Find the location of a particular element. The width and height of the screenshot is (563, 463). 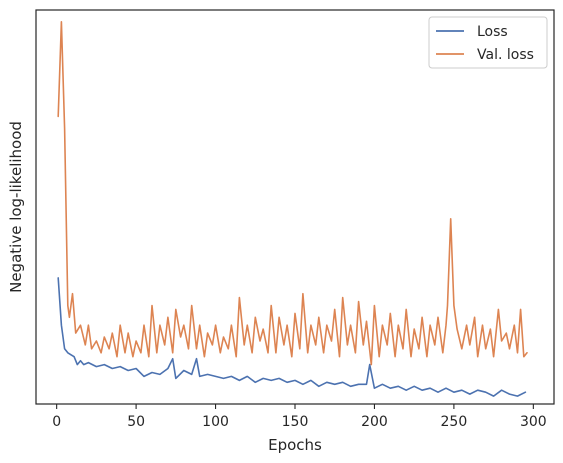

x-tick-label: 200 is located at coordinates (374, 422).